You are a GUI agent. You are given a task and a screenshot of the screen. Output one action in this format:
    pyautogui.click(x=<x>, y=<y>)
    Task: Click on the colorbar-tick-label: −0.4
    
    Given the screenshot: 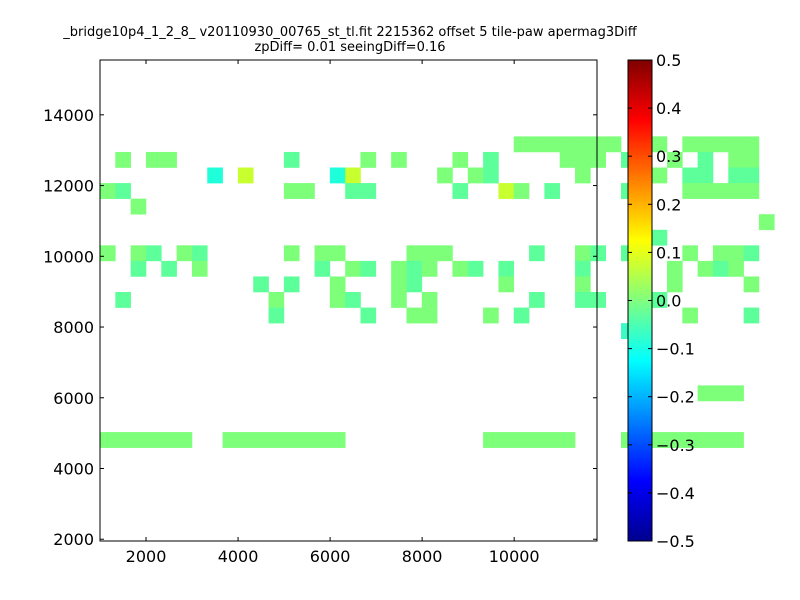 What is the action you would take?
    pyautogui.click(x=675, y=493)
    